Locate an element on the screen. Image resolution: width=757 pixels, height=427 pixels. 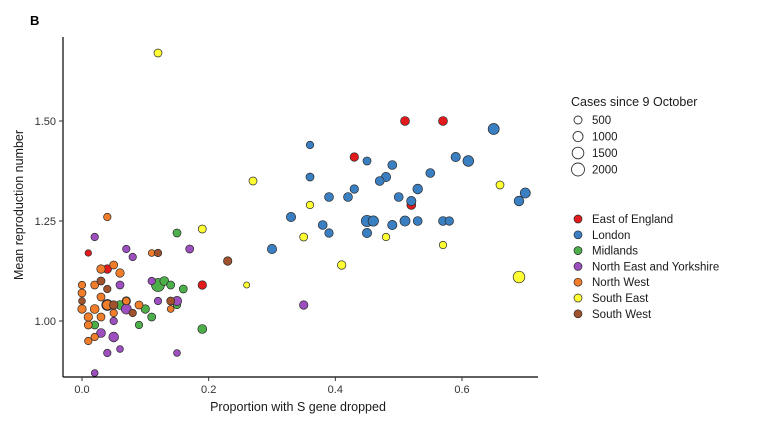
color-legend-label: East of England is located at coordinates (632, 220).